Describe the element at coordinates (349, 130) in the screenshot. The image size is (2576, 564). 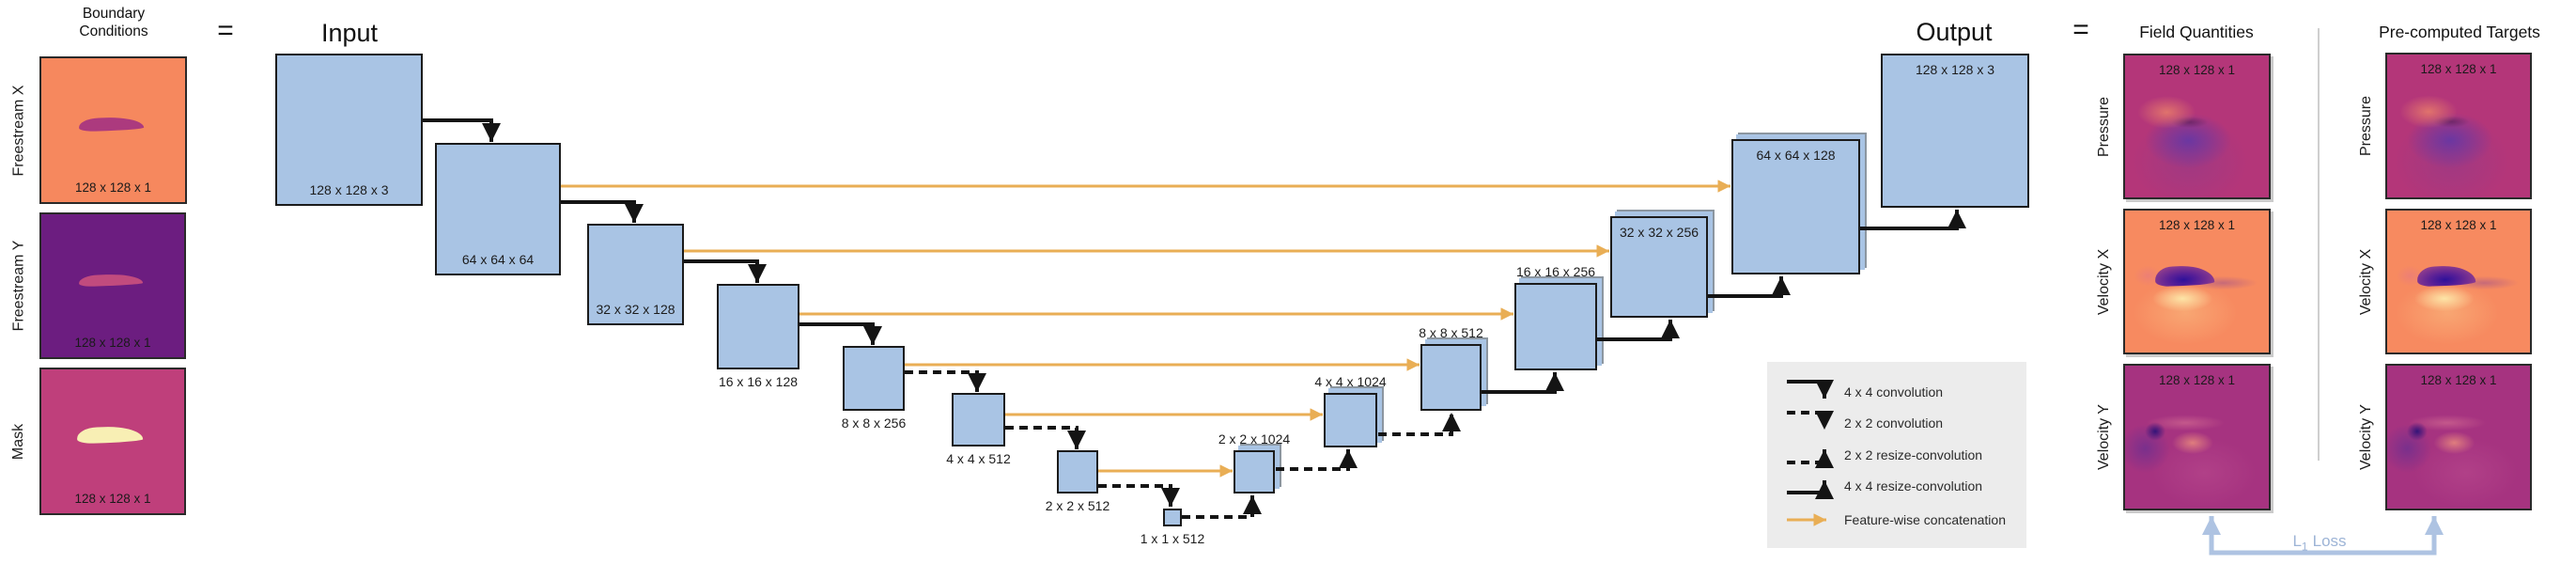
I see `unet-block-input-128x128x3: 128 x 128 x 3` at that location.